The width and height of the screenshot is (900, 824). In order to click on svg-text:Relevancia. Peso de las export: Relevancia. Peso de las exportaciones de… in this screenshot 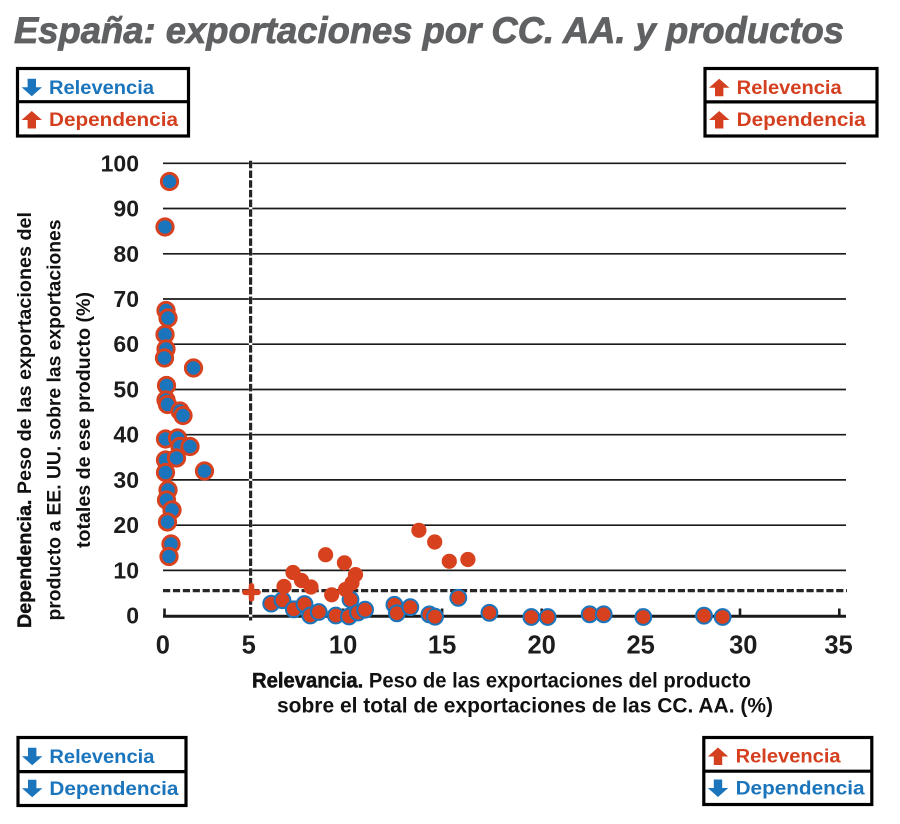, I will do `click(501, 681)`.